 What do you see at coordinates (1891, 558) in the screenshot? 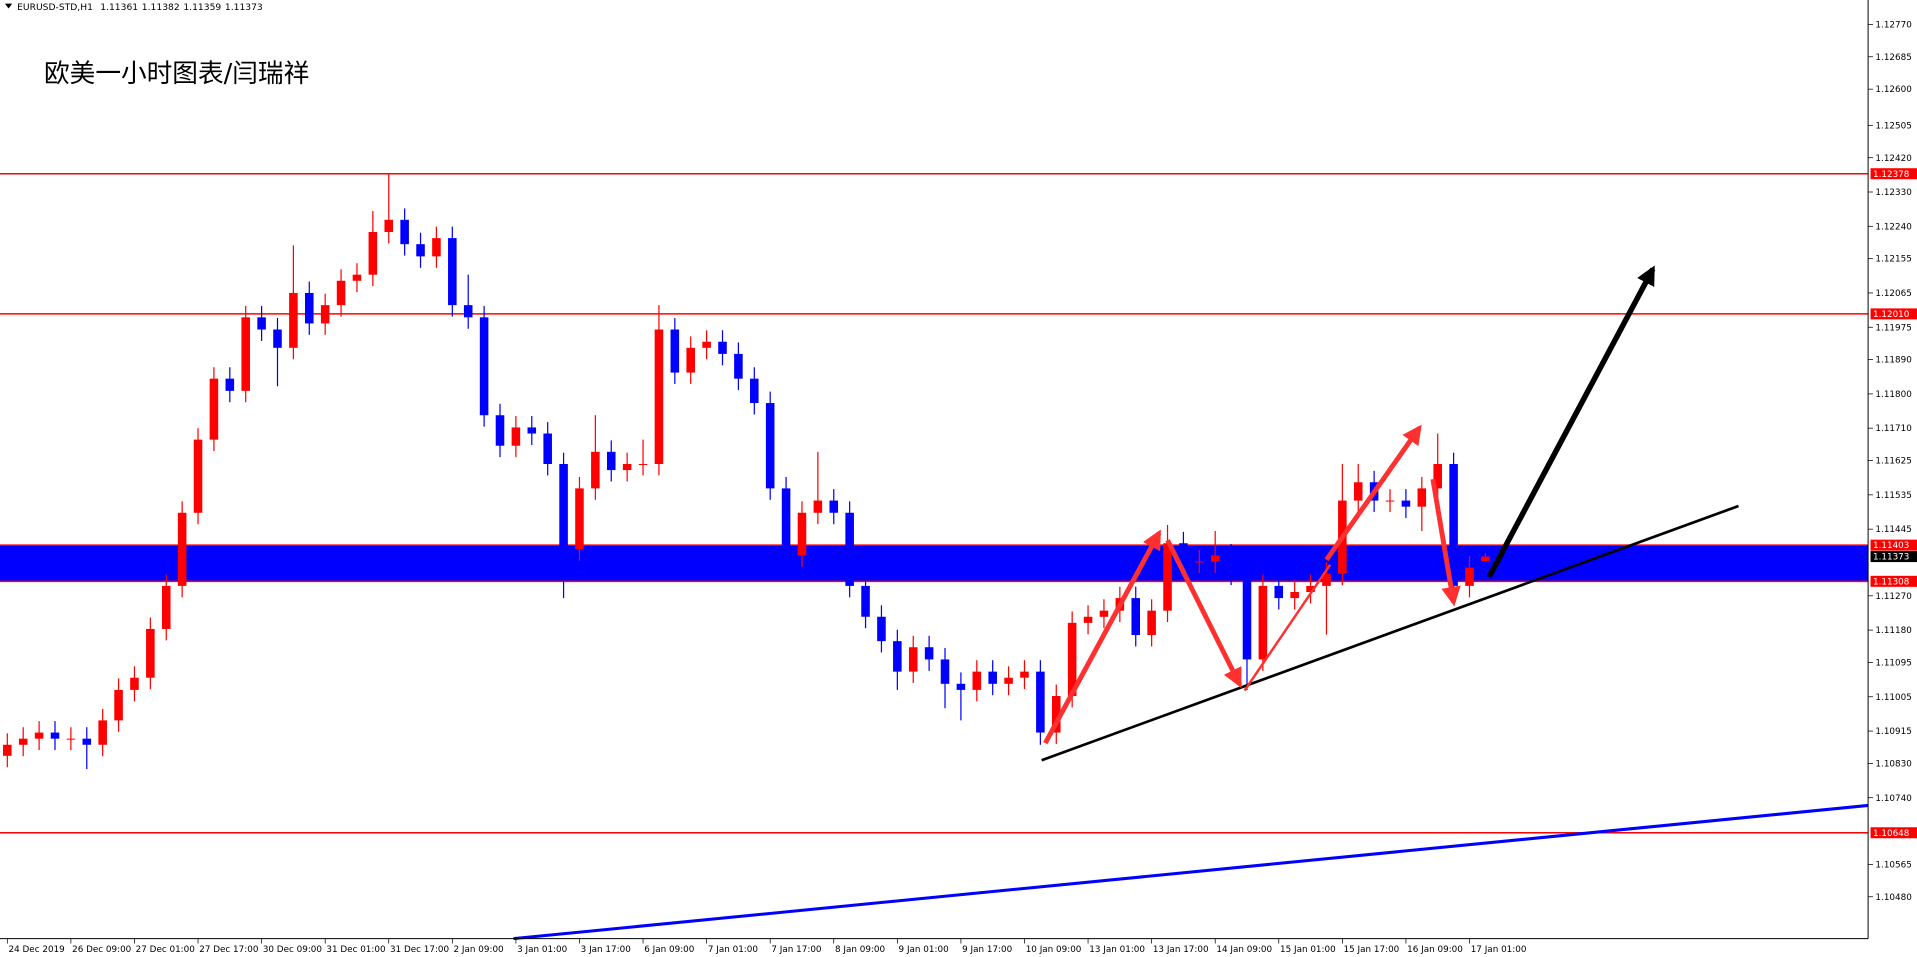
I see `price-label: 1.11373` at bounding box center [1891, 558].